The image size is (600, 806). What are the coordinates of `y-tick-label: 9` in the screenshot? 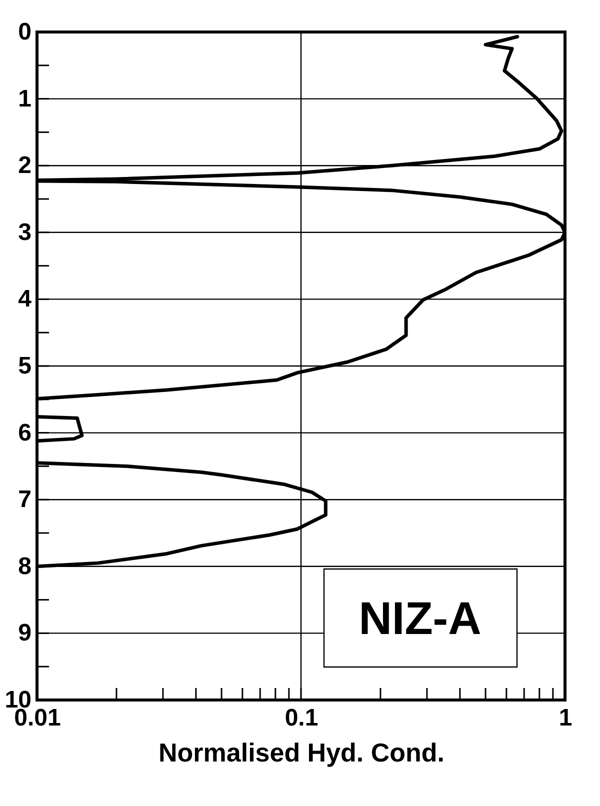 It's located at (25, 633).